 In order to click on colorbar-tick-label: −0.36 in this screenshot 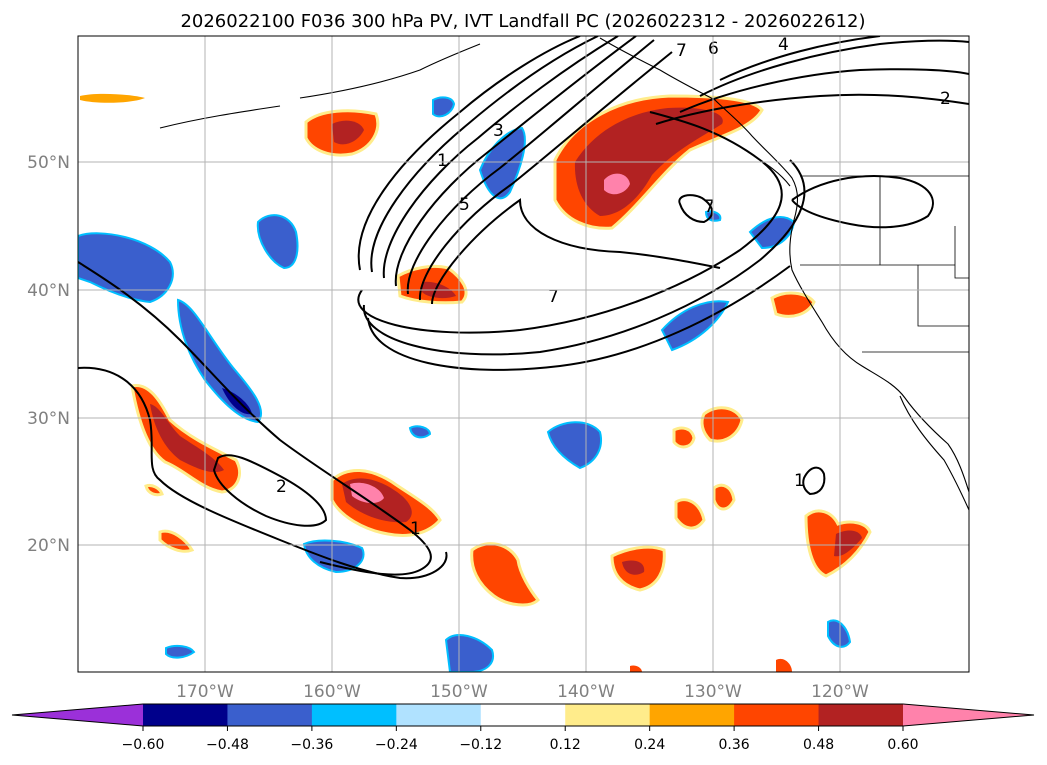, I will do `click(311, 745)`.